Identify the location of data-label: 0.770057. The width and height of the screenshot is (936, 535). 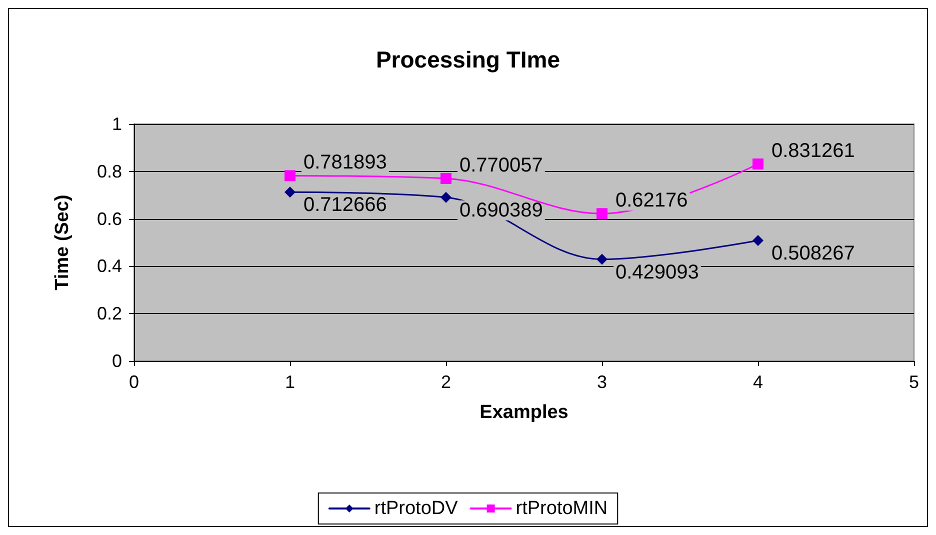
(501, 165).